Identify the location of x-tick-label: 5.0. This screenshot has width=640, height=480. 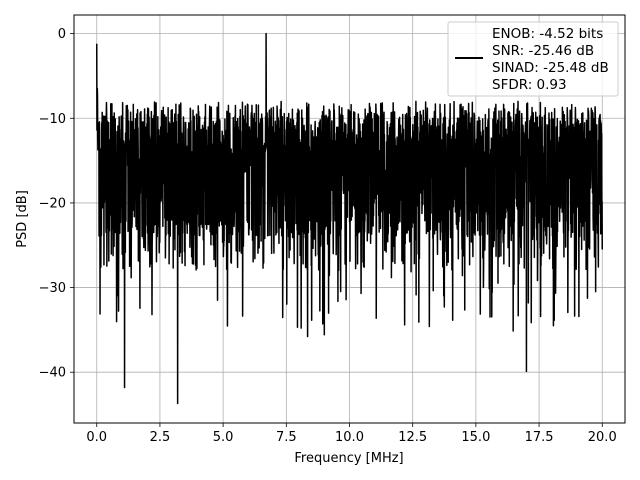
(223, 437).